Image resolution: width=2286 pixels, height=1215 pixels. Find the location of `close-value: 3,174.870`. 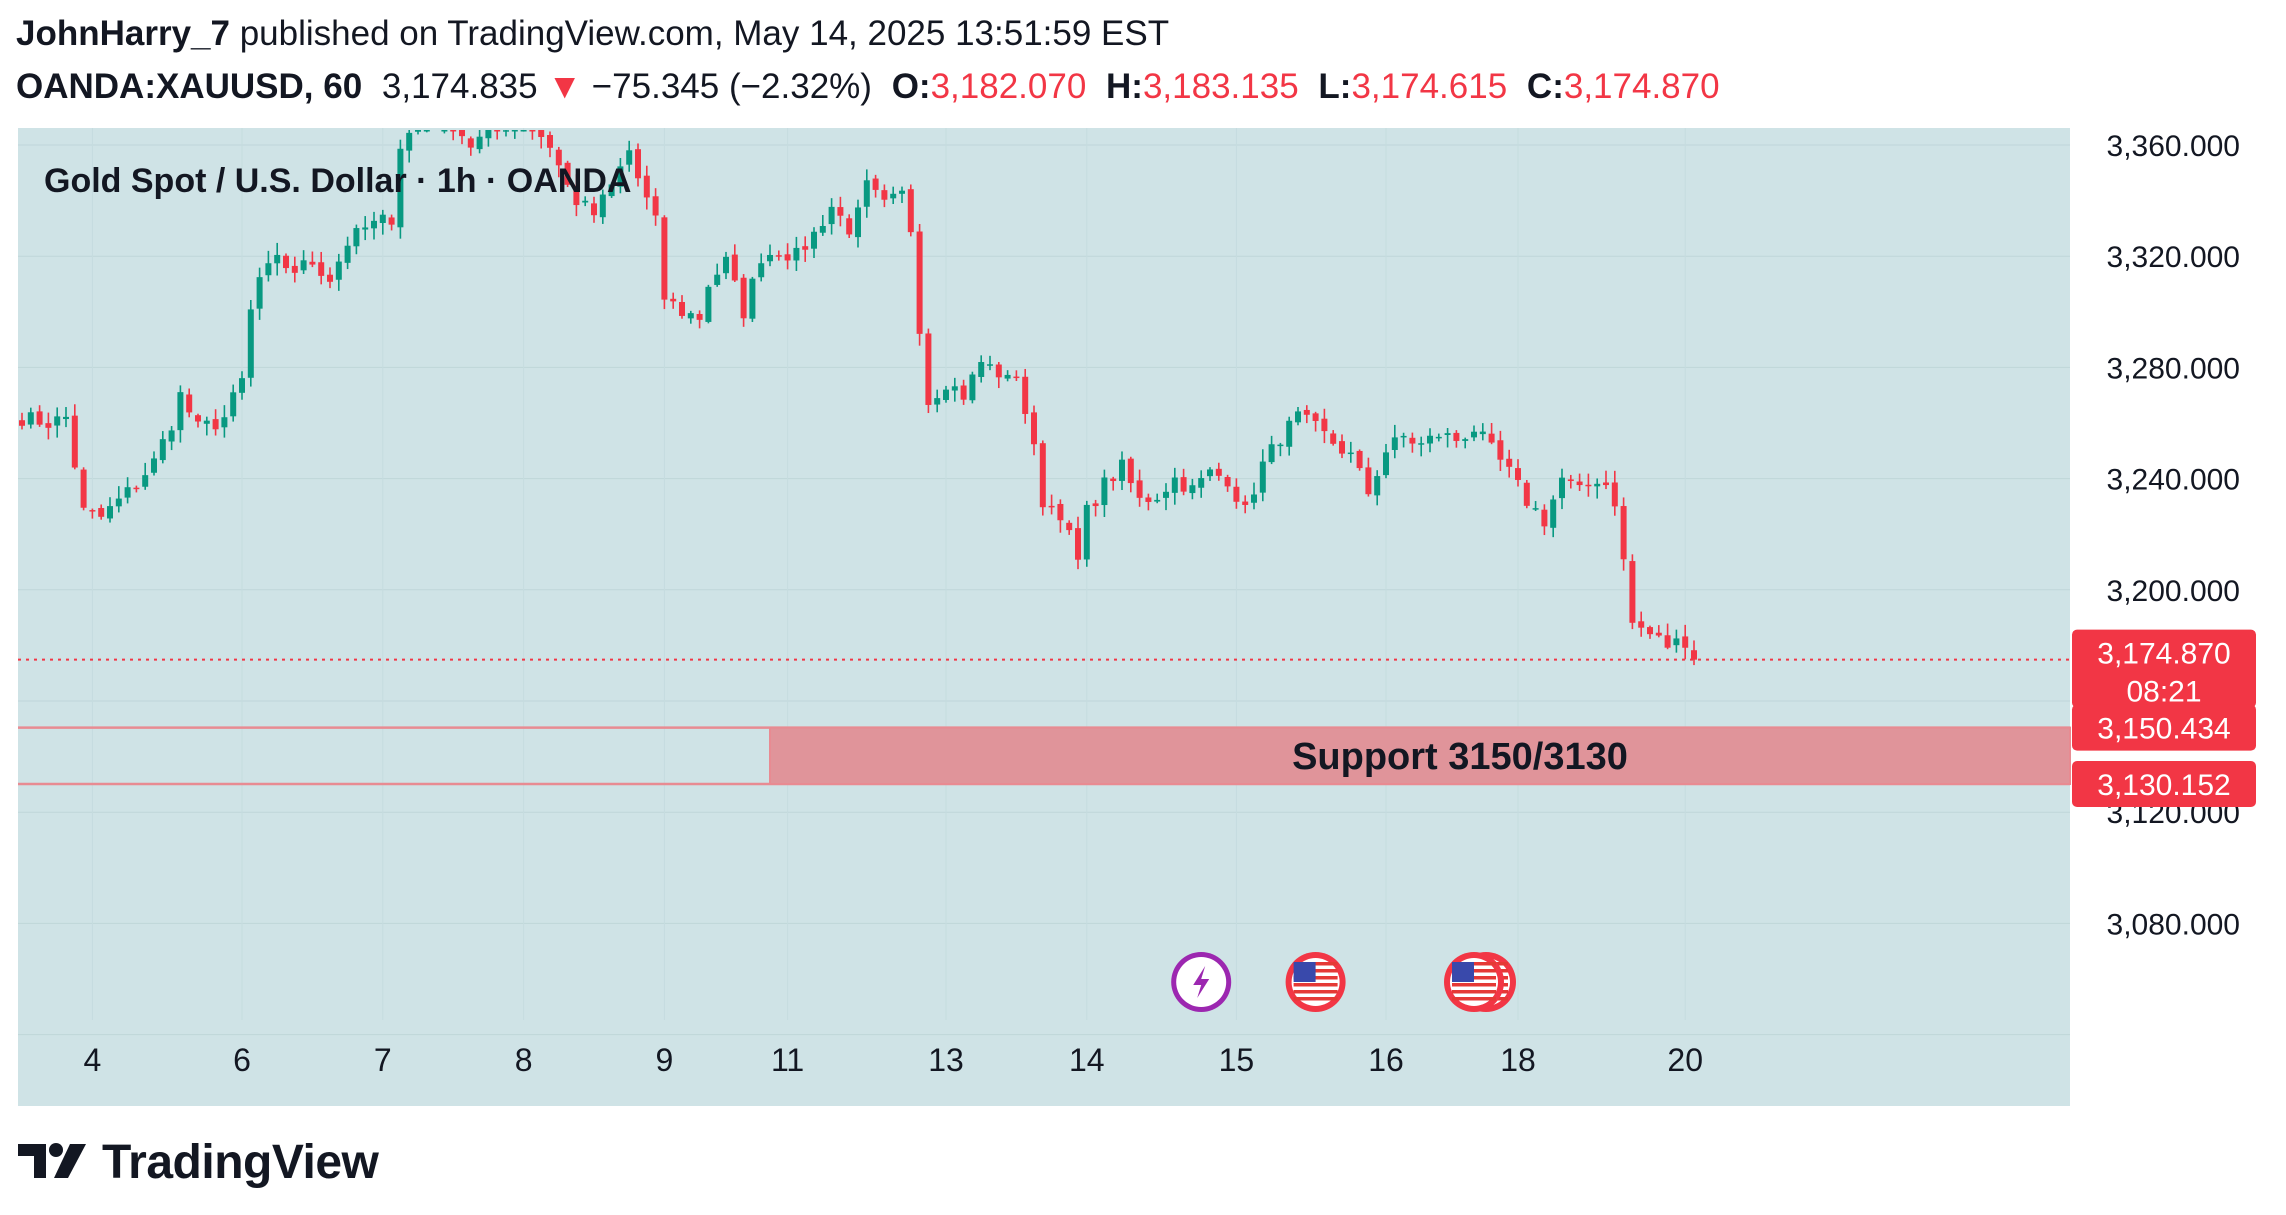

close-value: 3,174.870 is located at coordinates (1641, 86).